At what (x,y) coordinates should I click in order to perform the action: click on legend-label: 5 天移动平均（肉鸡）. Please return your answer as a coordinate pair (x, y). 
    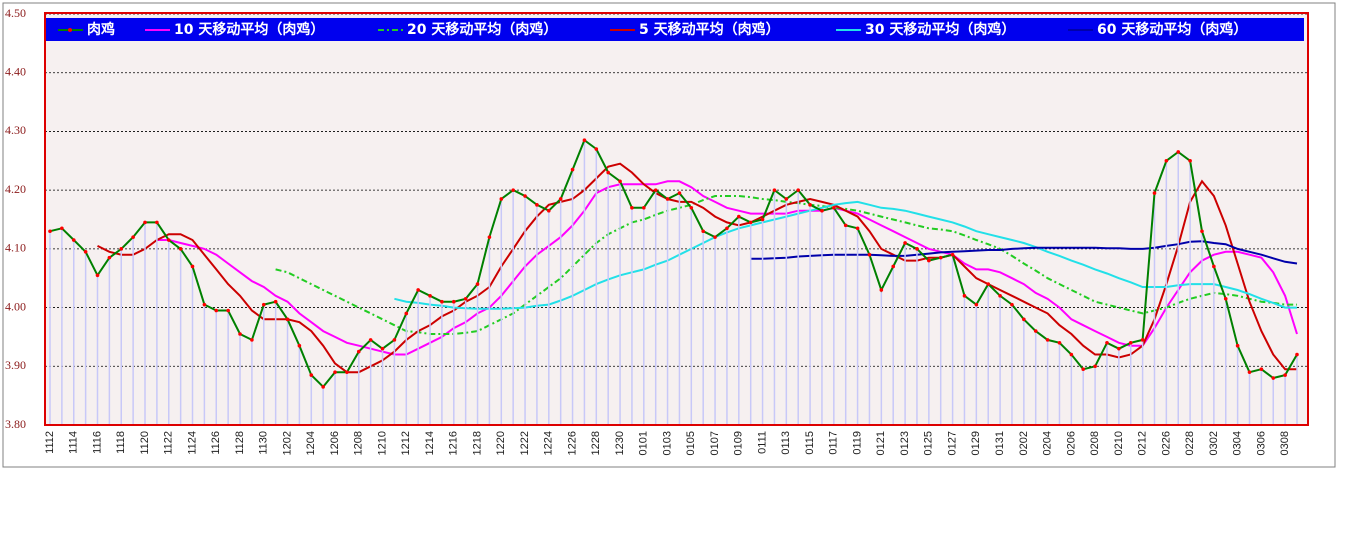
    Looking at the image, I should click on (709, 29).